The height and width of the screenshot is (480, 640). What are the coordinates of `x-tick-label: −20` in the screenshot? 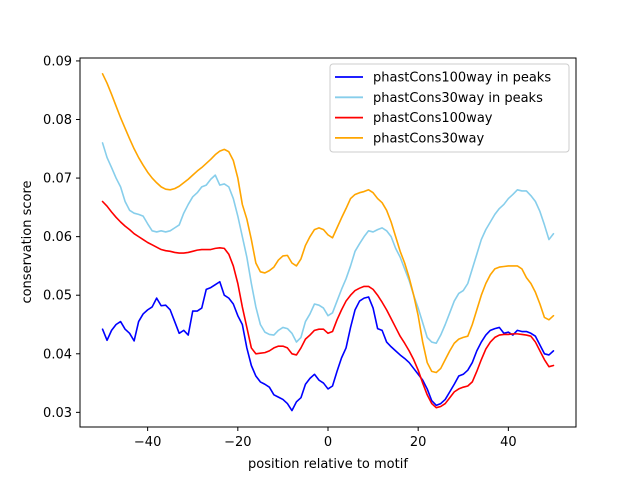 It's located at (237, 442).